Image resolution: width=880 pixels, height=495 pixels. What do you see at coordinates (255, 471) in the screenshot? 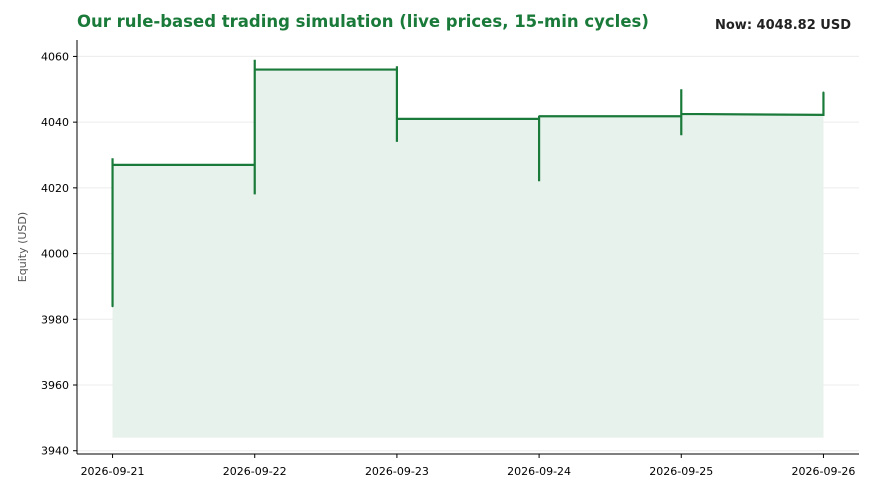
I see `x-tick-label: 2026-09-22` at bounding box center [255, 471].